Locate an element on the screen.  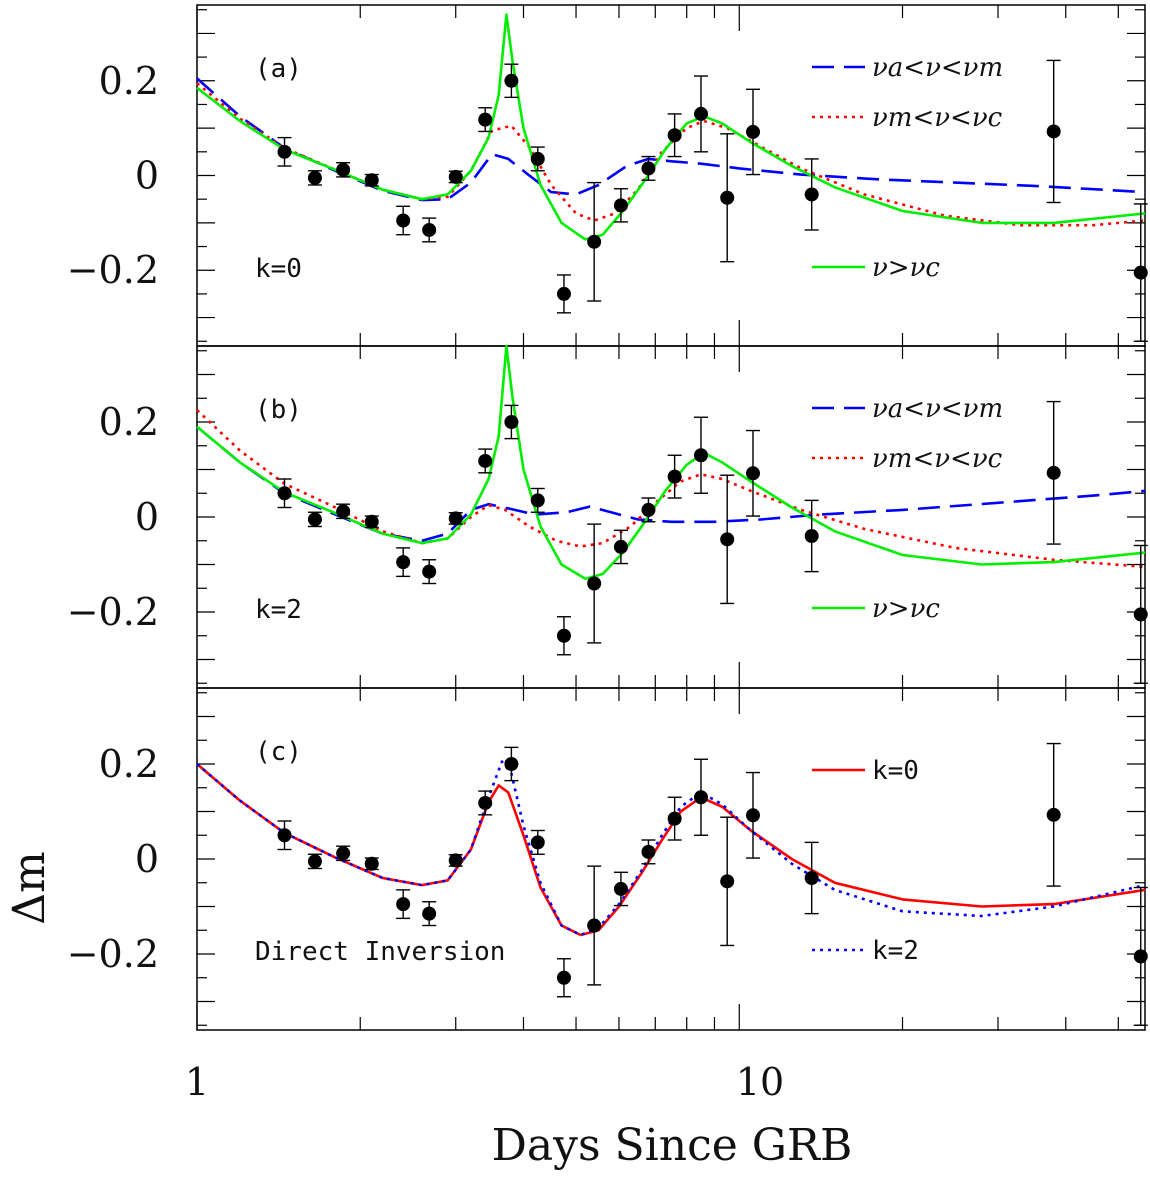
panel-note: k=0 is located at coordinates (278, 269).